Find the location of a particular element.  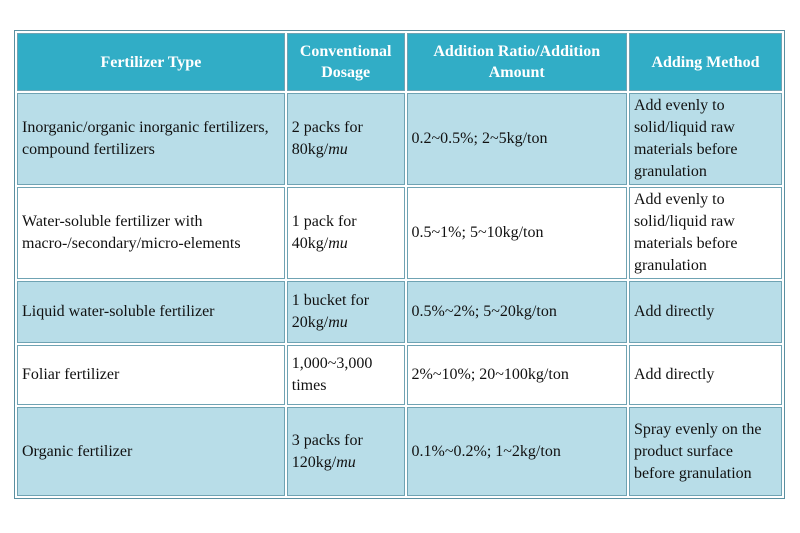

cell-text: Liquid water-soluble fertilizer is located at coordinates (118, 311).